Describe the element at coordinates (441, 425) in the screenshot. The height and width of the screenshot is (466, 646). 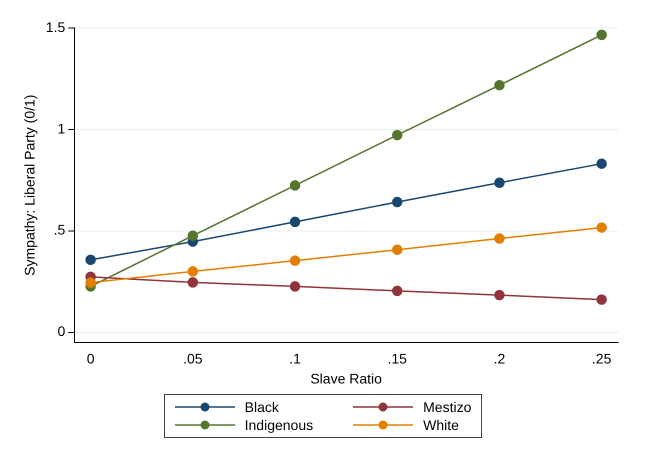
I see `legend-label: White` at that location.